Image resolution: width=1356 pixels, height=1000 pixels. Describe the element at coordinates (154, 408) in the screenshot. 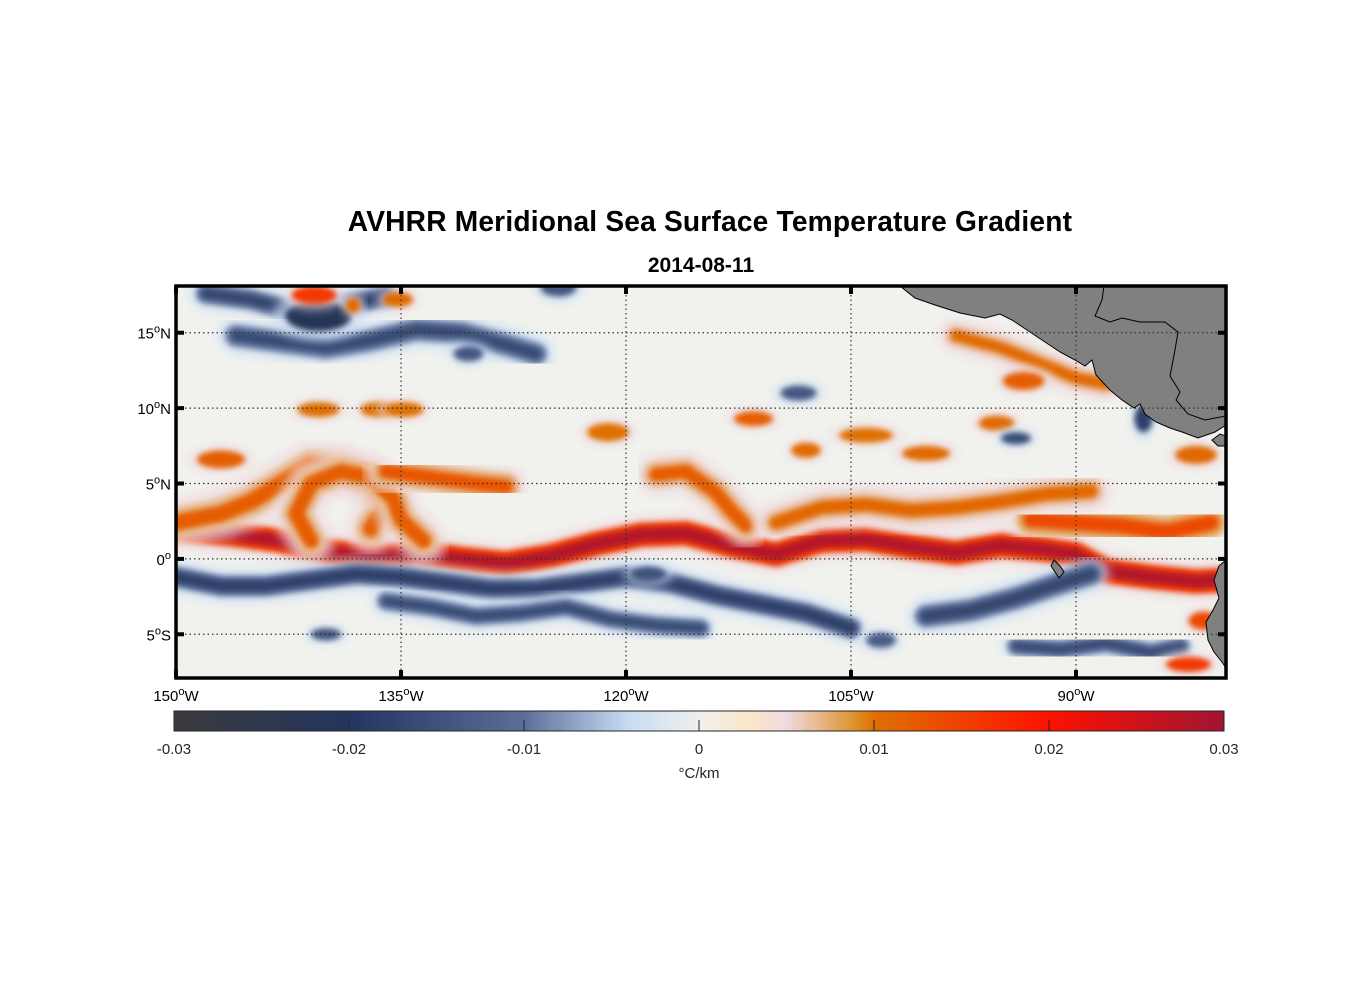

I see `y-tick-label: 10oN` at that location.